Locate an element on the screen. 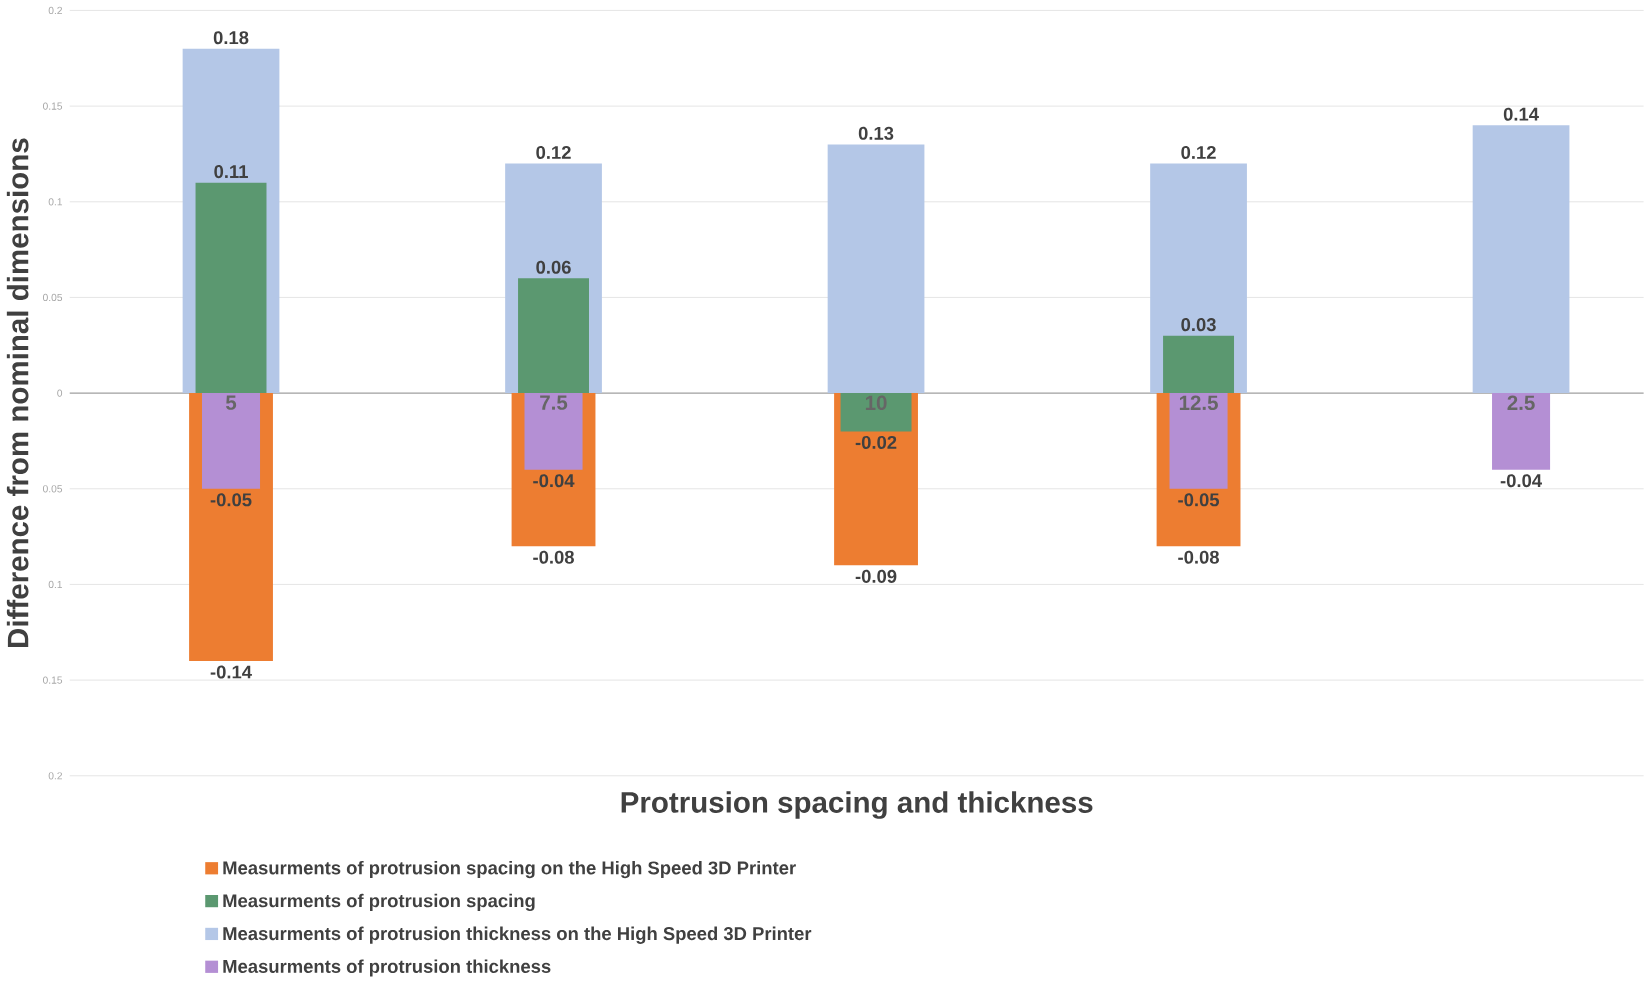 Image resolution: width=1644 pixels, height=984 pixels. x-tick-label: 12.5 is located at coordinates (1198, 403).